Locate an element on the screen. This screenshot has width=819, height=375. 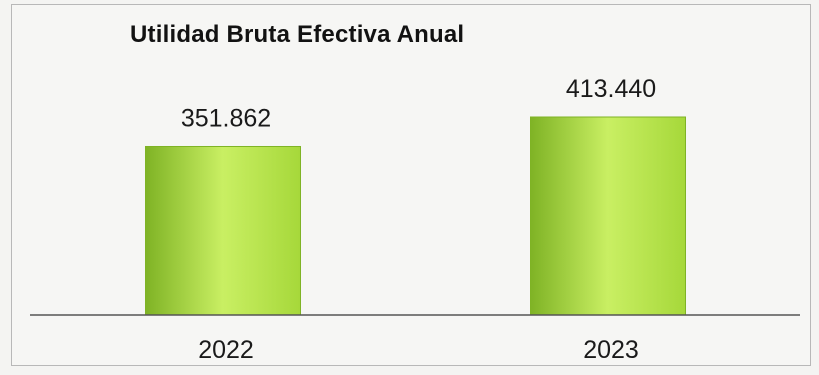
x-tick-label-2023: 2023 is located at coordinates (611, 350).